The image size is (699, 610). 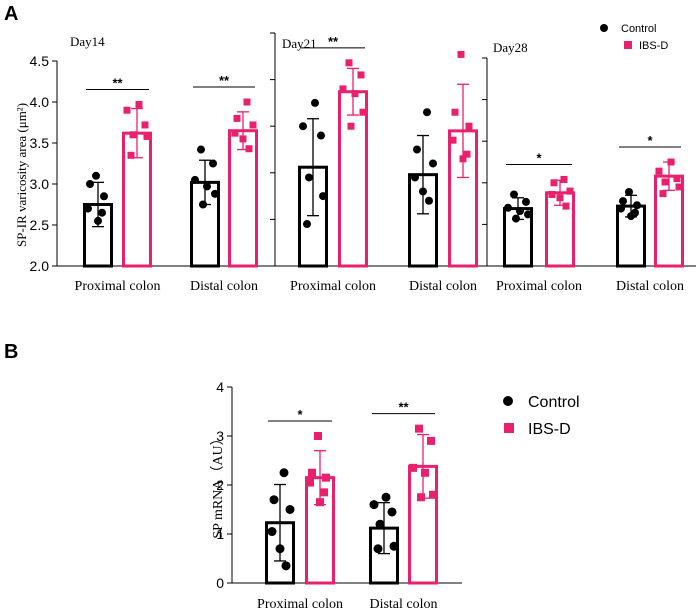 What do you see at coordinates (554, 402) in the screenshot?
I see `legend-b-control-label: Control` at bounding box center [554, 402].